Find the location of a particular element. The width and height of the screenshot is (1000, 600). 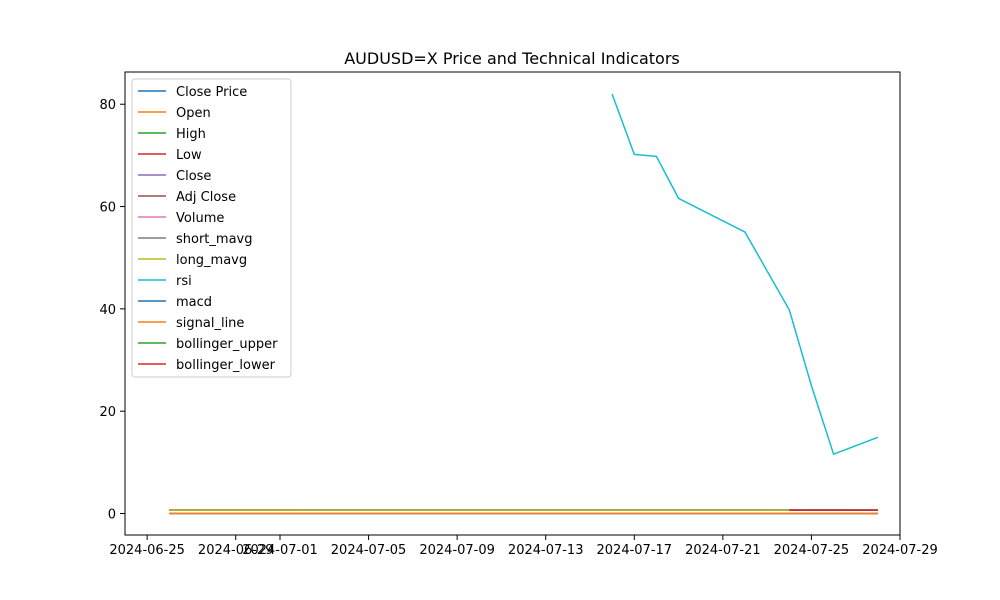

x-tick-label: 2024-07-05 is located at coordinates (369, 550).